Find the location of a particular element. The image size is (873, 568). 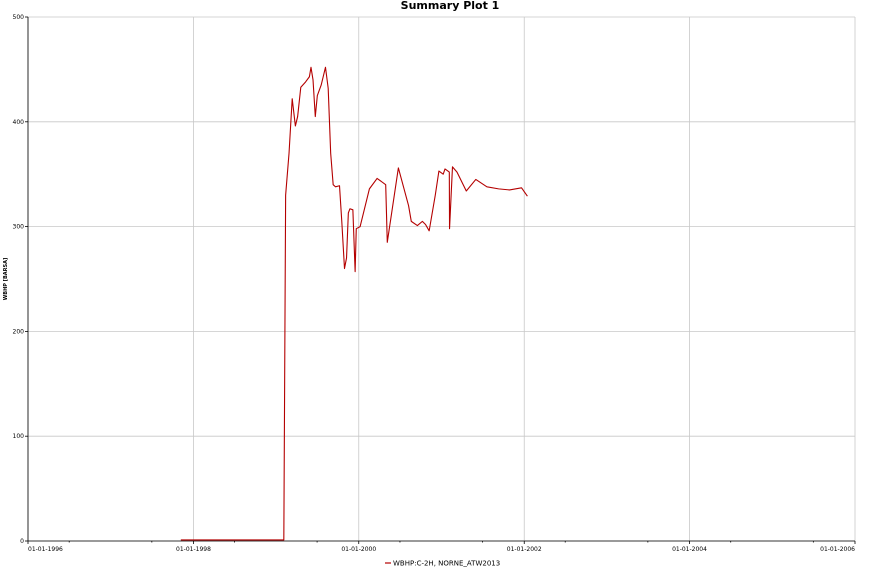

x-tick-label: 01-01-2002 is located at coordinates (524, 549).